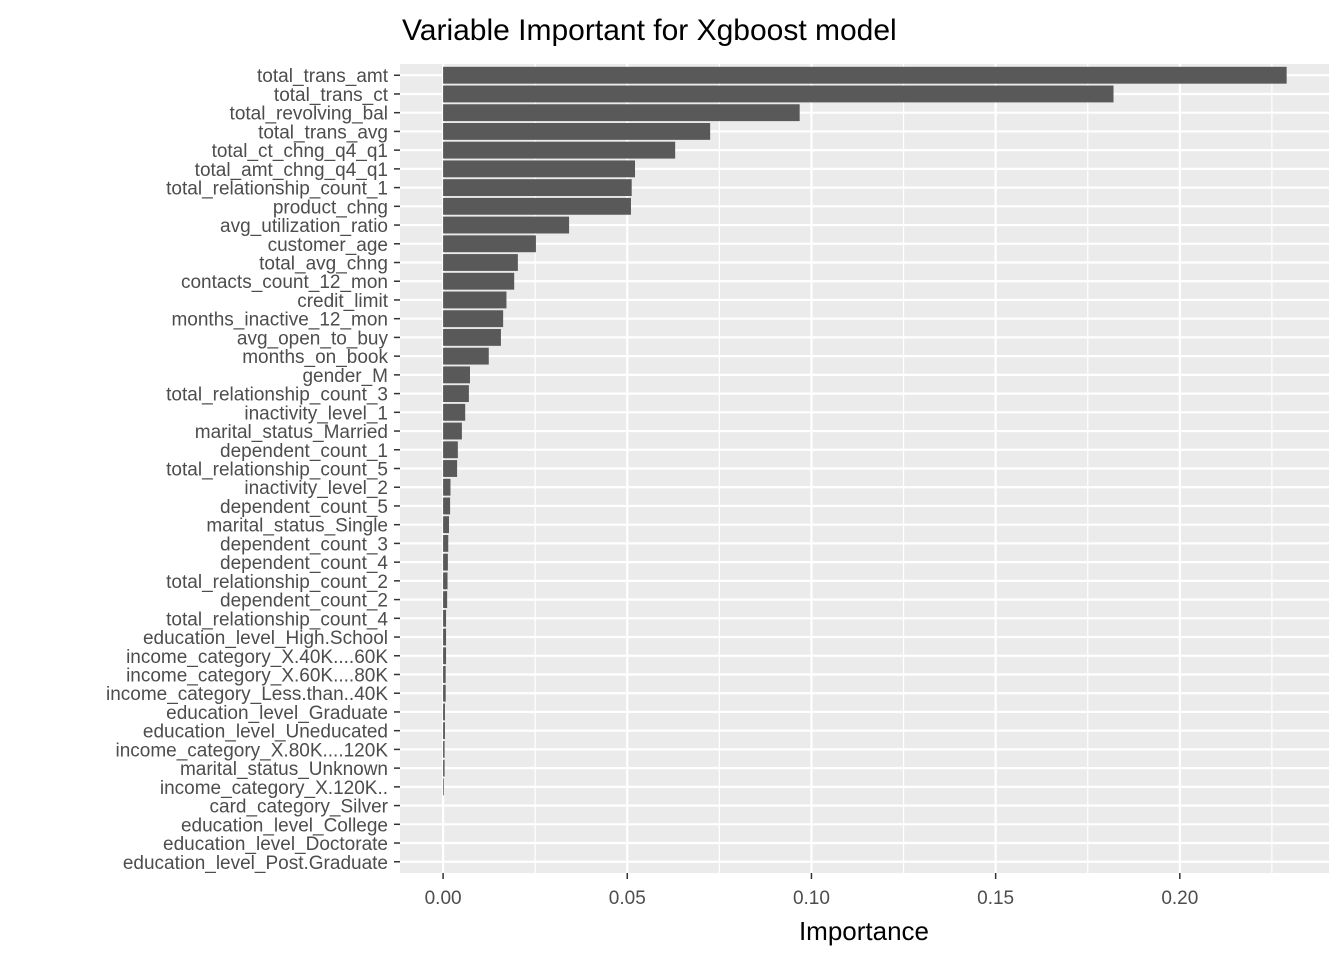 This screenshot has height=960, width=1344. I want to click on y-tick-label: inactivity_level_2, so click(316, 488).